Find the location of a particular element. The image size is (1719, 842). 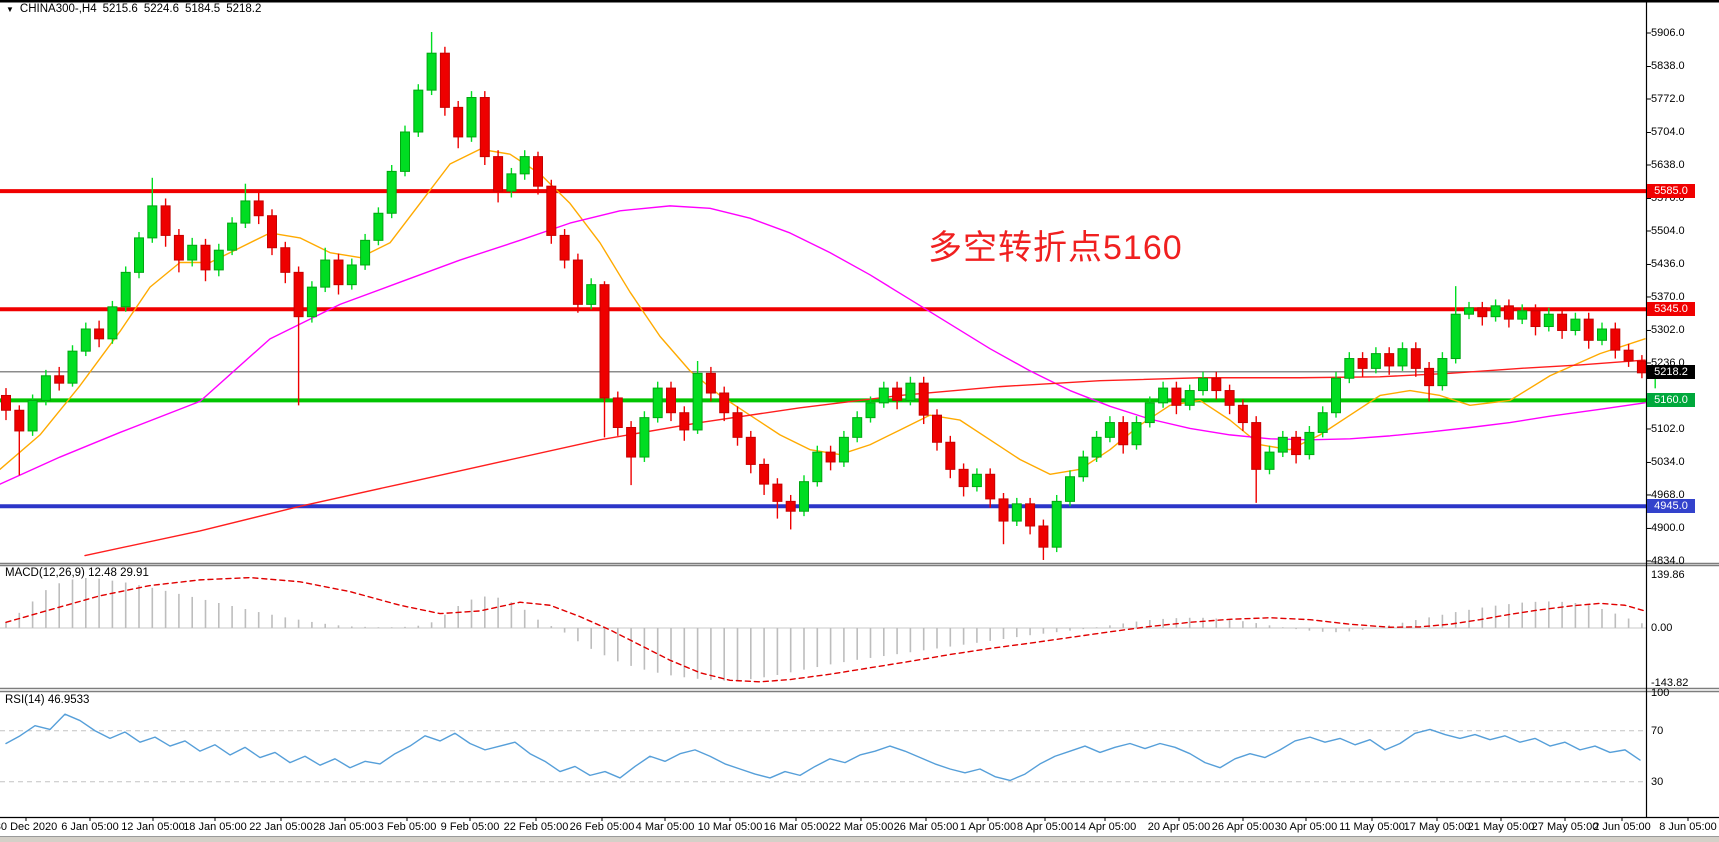

quote-open: 5215.6 is located at coordinates (120, 9).